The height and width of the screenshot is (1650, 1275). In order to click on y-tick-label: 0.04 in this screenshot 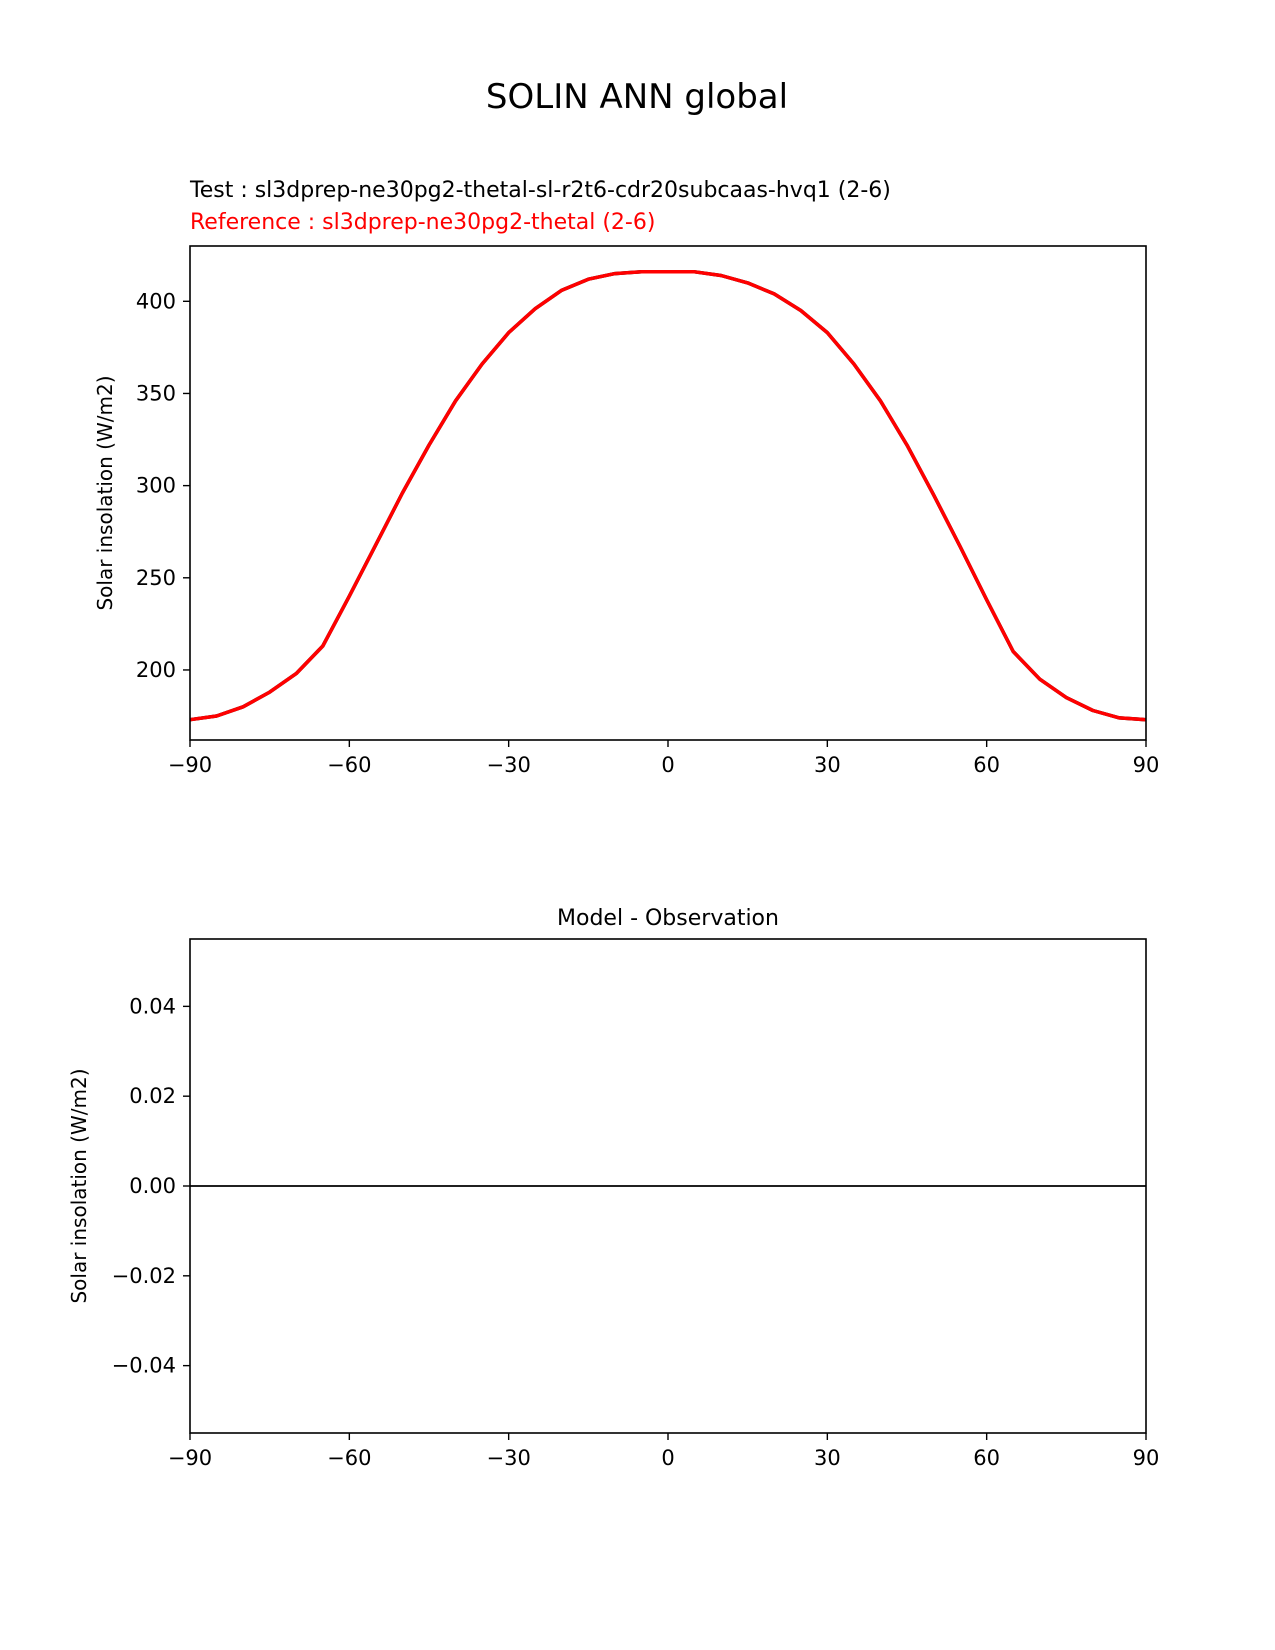, I will do `click(152, 1006)`.